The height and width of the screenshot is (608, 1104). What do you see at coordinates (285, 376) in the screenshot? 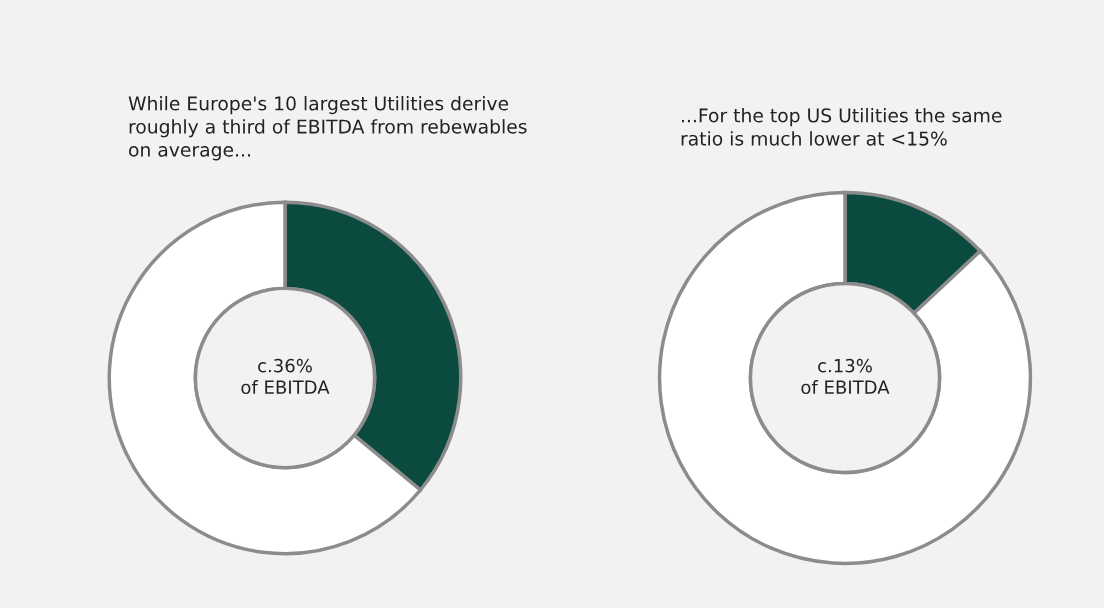
I see `text: c.36% of EBITDA` at bounding box center [285, 376].